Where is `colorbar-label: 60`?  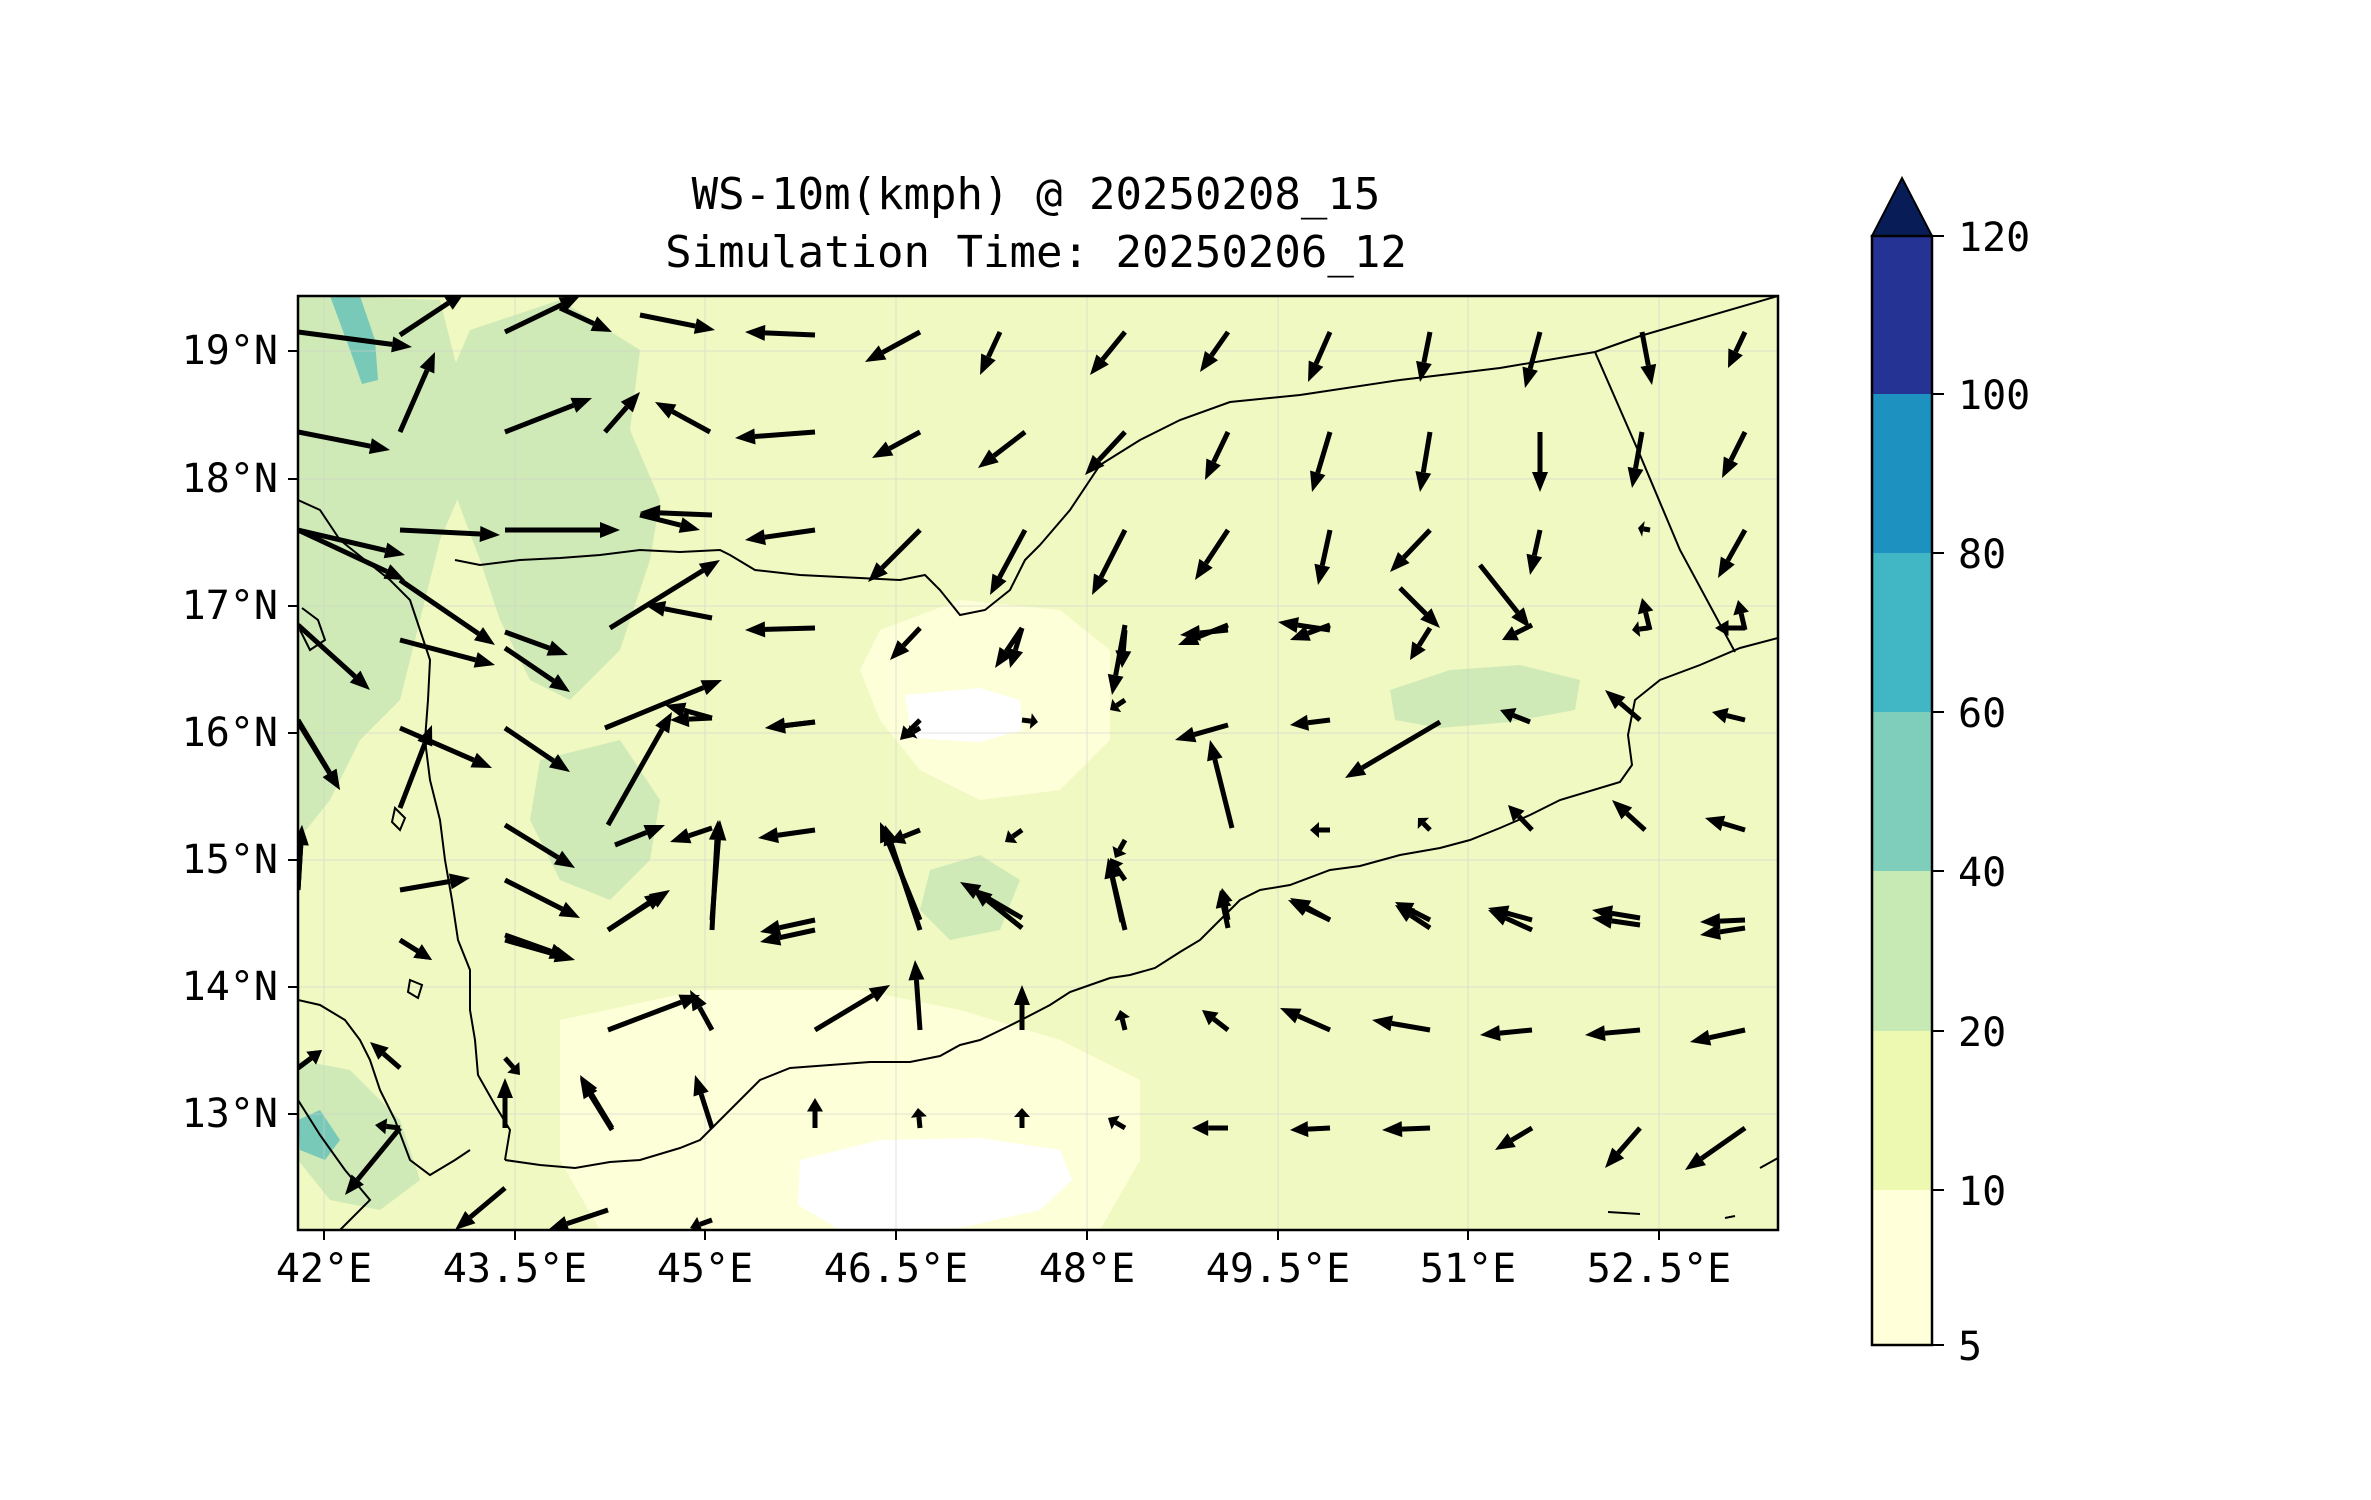
colorbar-label: 60 is located at coordinates (1982, 714).